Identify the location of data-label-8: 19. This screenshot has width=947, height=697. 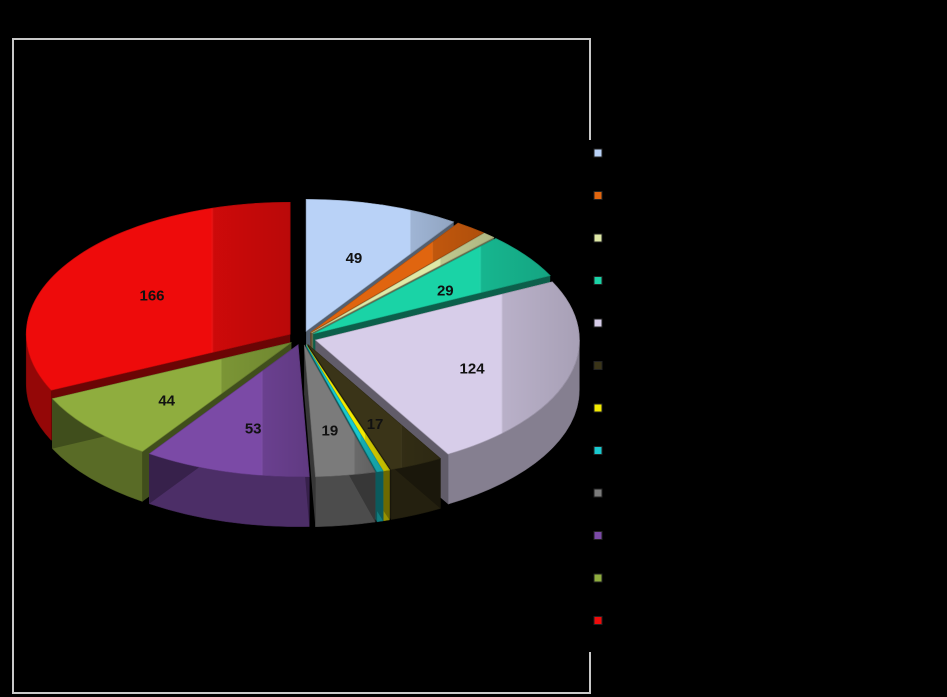
(330, 431).